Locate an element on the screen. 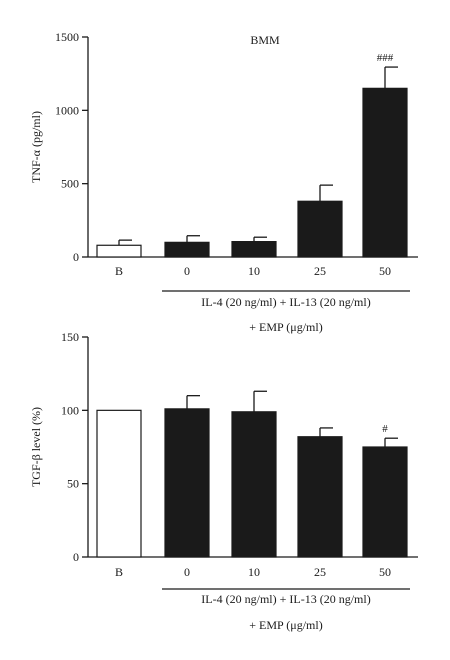 Image resolution: width=450 pixels, height=660 pixels. y-tick-label: 150 is located at coordinates (70, 337).